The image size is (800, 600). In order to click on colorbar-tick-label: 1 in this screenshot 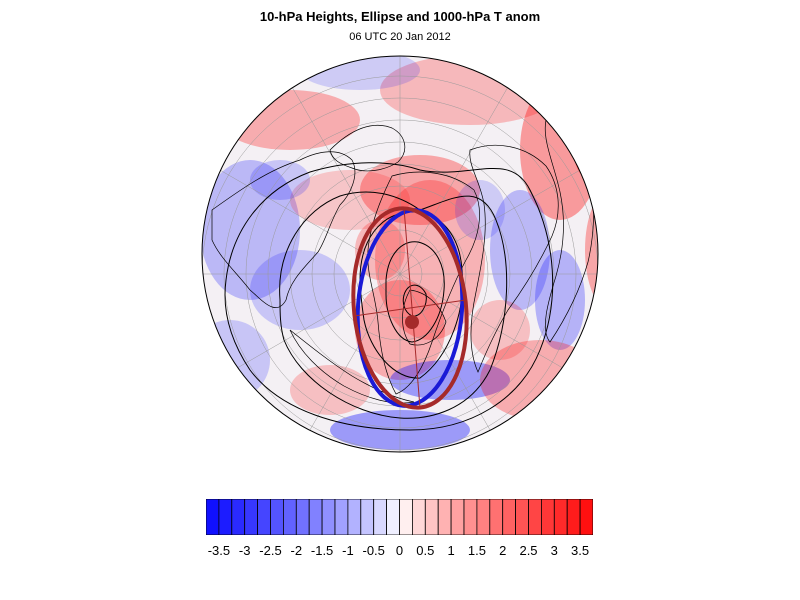, I will do `click(451, 550)`.